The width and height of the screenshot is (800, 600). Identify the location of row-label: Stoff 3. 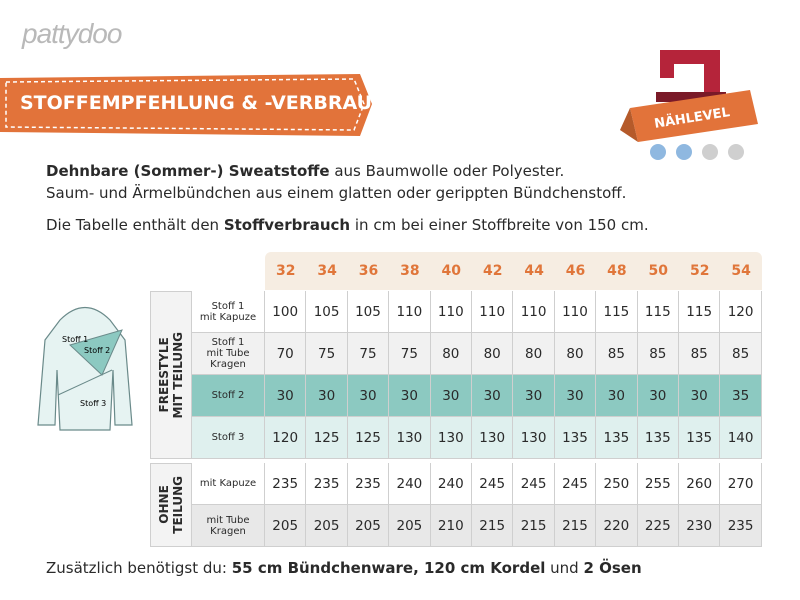
(228, 438).